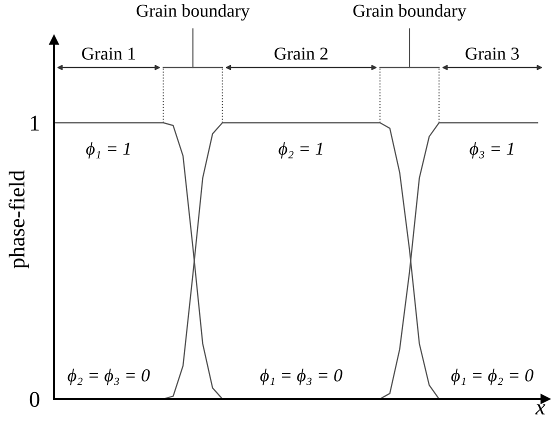 The width and height of the screenshot is (554, 429). I want to click on annotation: Grain 1, so click(108, 54).